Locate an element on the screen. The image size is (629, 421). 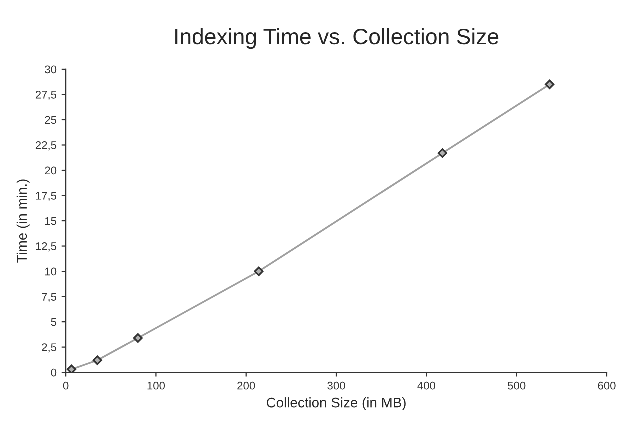
y-tick-label: 7,5 is located at coordinates (49, 297).